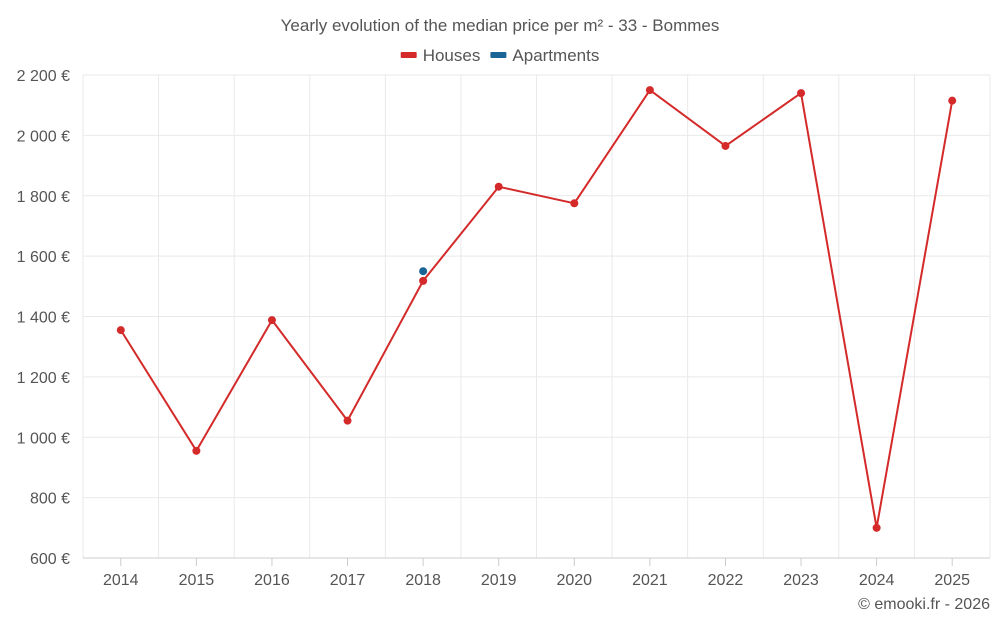 The image size is (1000, 625). Describe the element at coordinates (50, 559) in the screenshot. I see `y-tick-label: 600 €` at that location.